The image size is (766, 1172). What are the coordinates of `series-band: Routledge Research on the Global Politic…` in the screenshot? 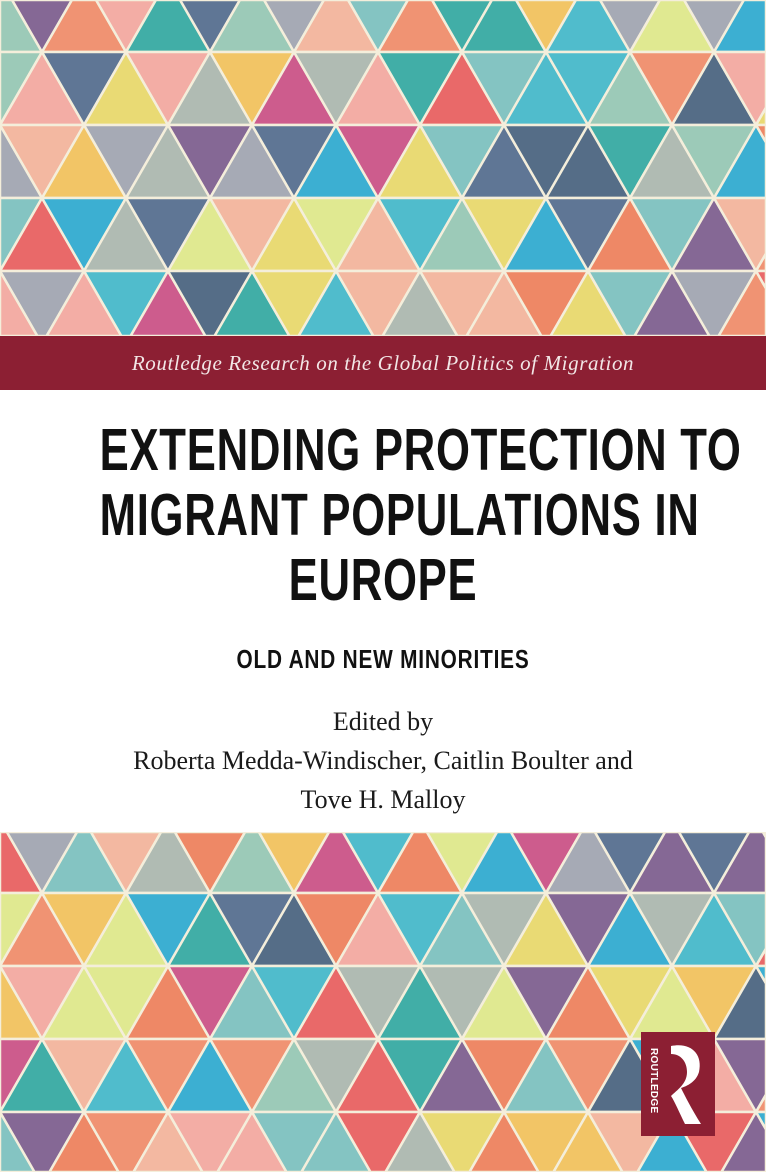 It's located at (383, 363).